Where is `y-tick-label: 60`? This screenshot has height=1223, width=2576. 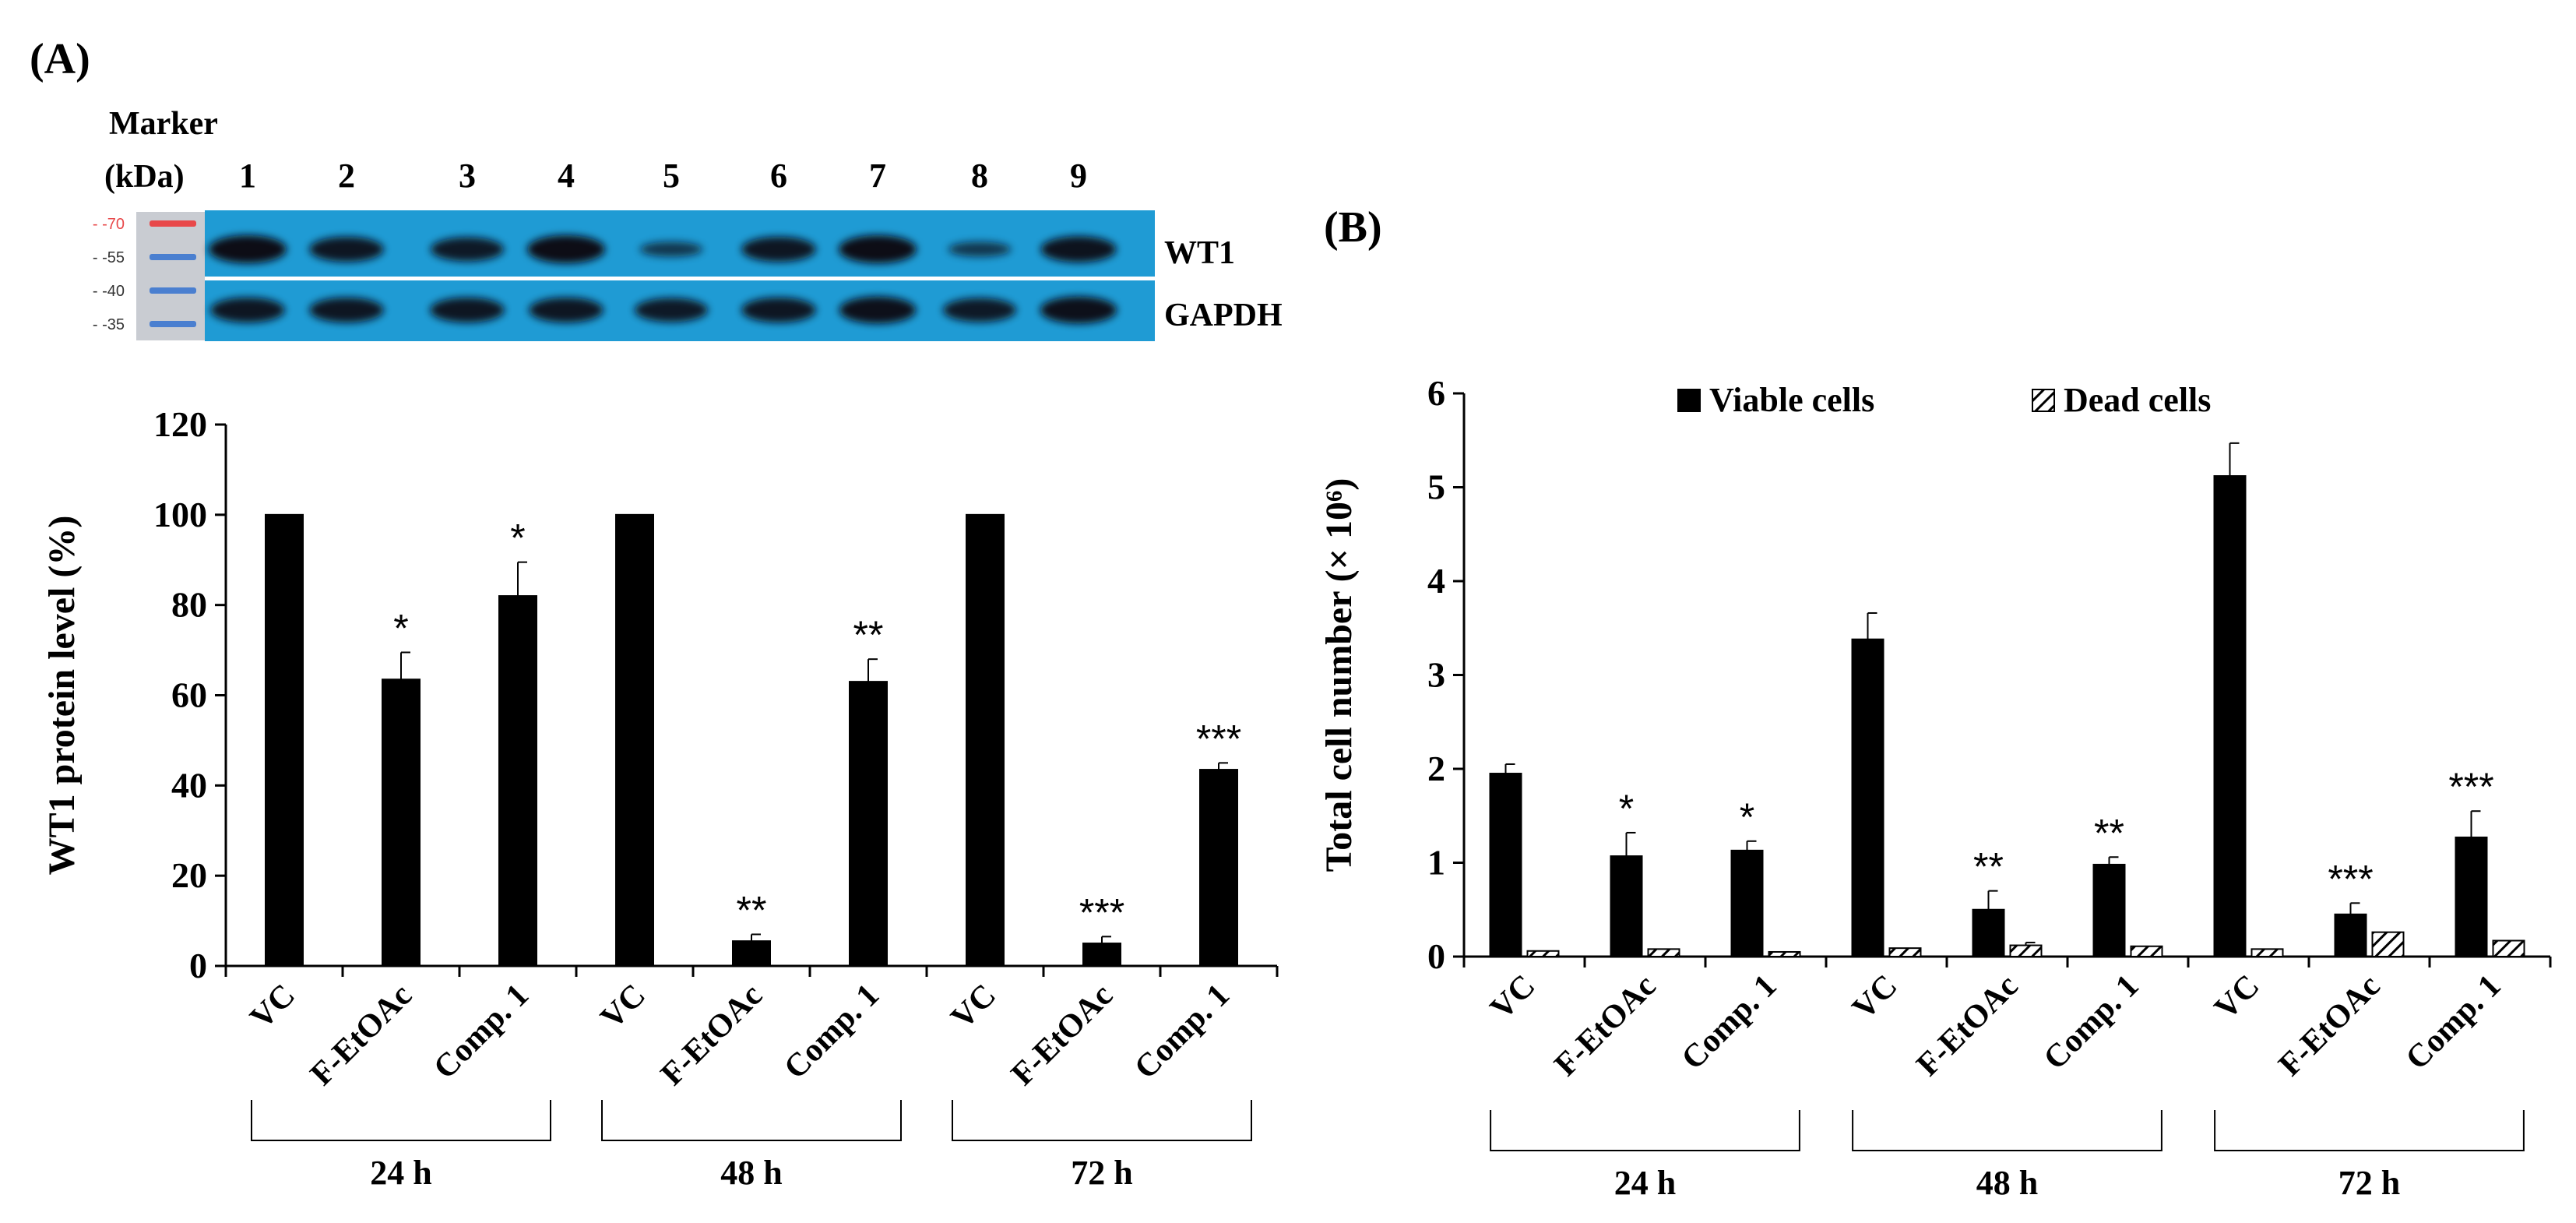
y-tick-label: 60 is located at coordinates (189, 695).